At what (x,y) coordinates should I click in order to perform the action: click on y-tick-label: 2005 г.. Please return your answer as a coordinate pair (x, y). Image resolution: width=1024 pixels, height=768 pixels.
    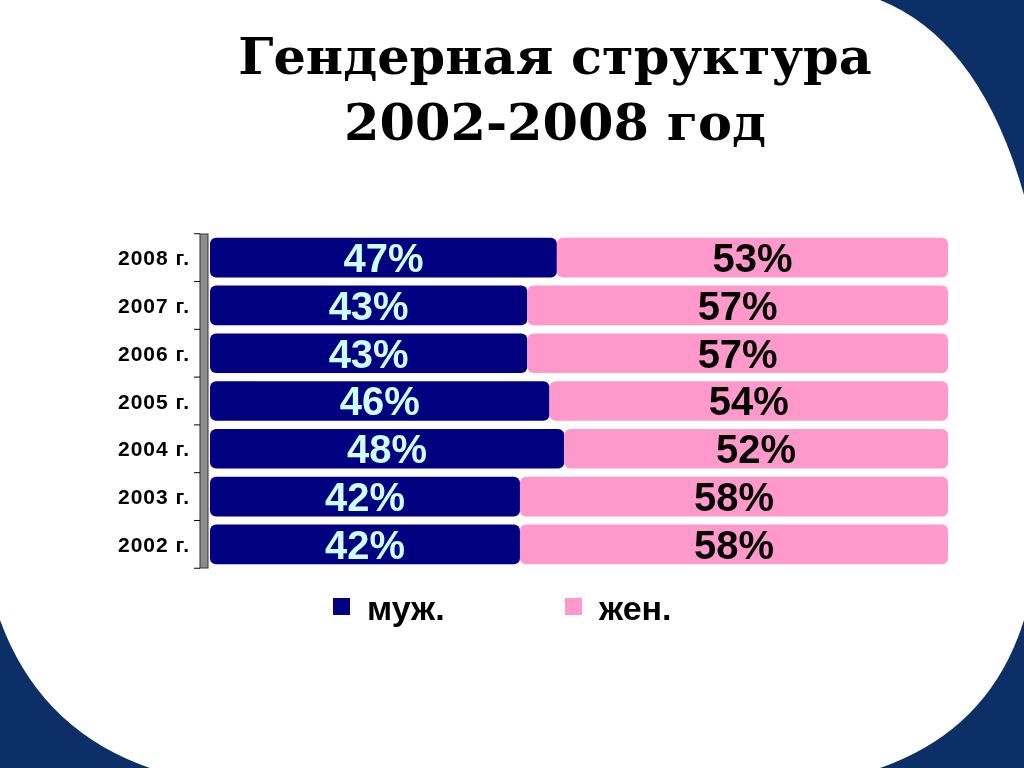
    Looking at the image, I should click on (153, 401).